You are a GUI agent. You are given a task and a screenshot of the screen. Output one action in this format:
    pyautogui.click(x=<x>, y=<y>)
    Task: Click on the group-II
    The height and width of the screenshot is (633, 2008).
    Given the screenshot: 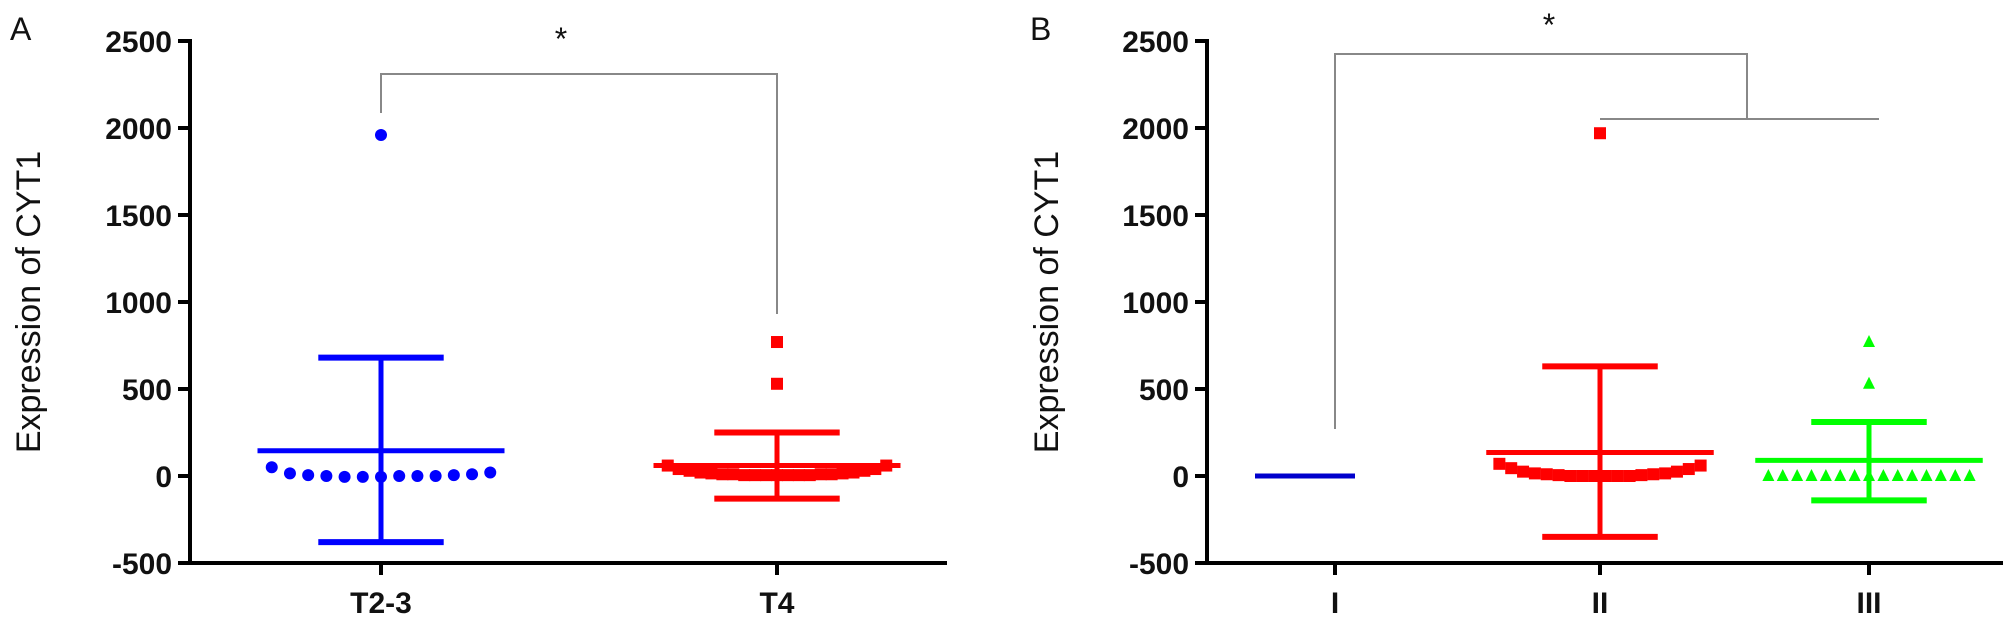 What is the action you would take?
    pyautogui.click(x=1600, y=333)
    